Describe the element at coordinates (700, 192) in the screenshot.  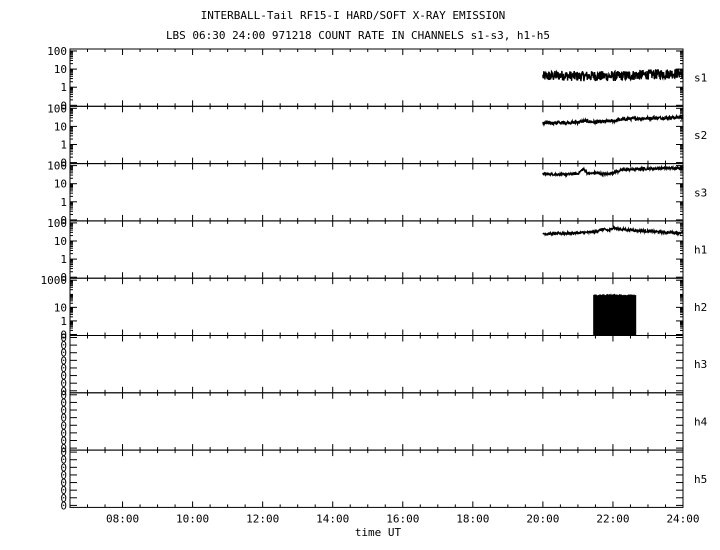
I see `channel-label-s3: s3` at that location.